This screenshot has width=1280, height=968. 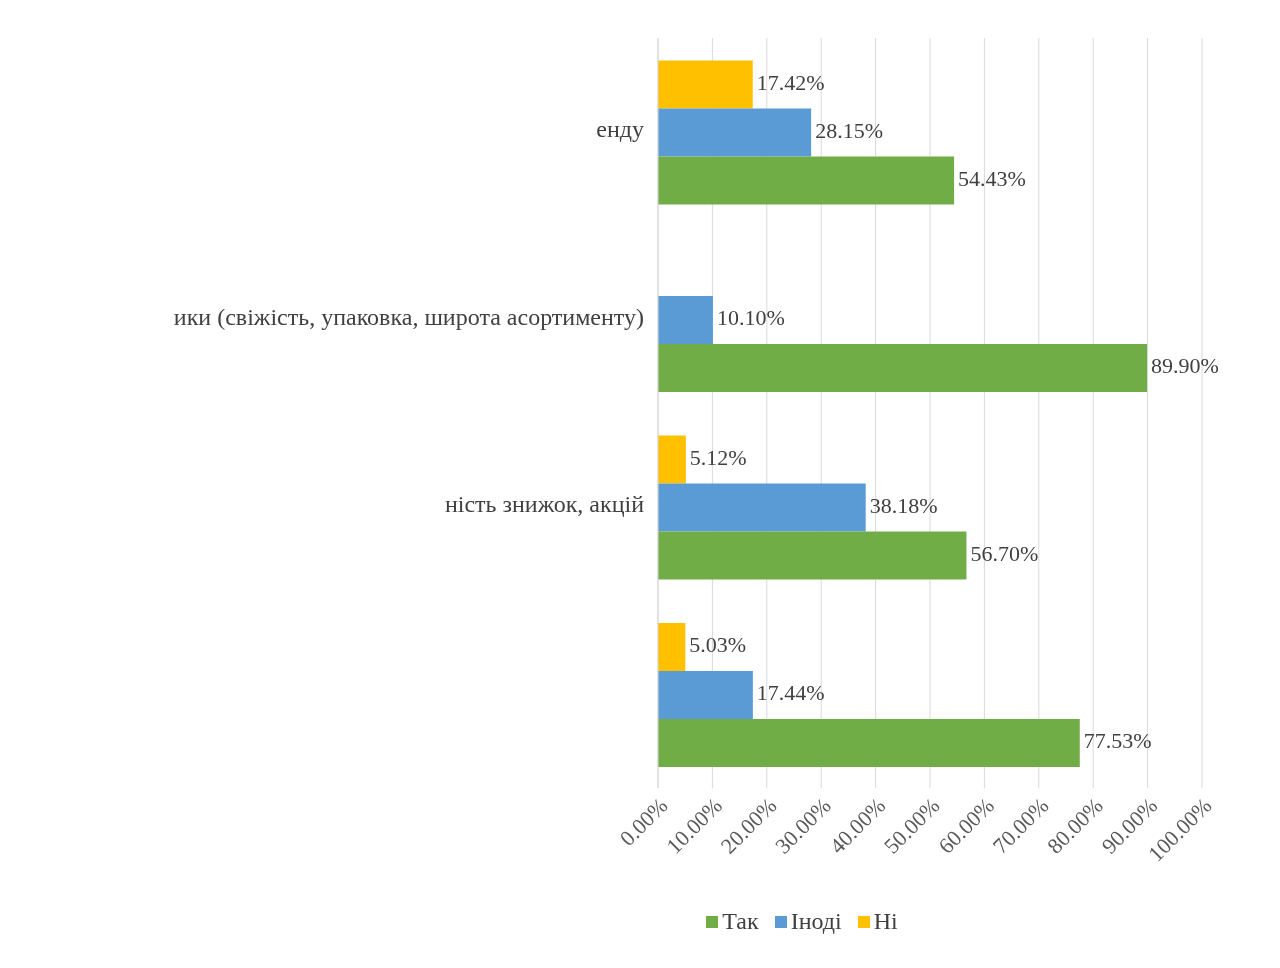 What do you see at coordinates (815, 921) in the screenshot?
I see `legend-label: Іноді` at bounding box center [815, 921].